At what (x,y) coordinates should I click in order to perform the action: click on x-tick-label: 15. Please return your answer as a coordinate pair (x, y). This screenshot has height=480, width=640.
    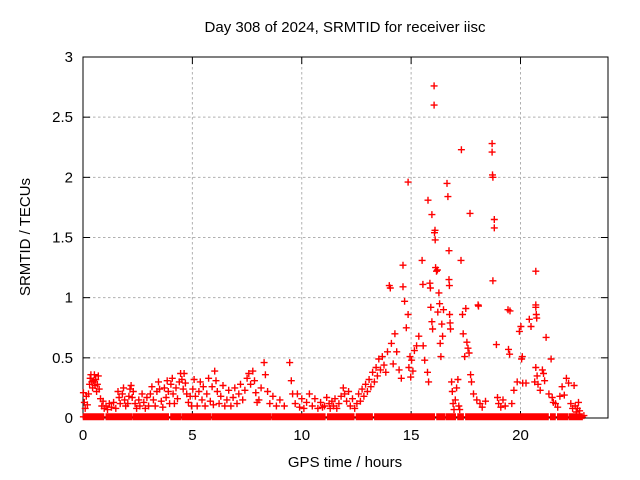
    Looking at the image, I should click on (411, 435).